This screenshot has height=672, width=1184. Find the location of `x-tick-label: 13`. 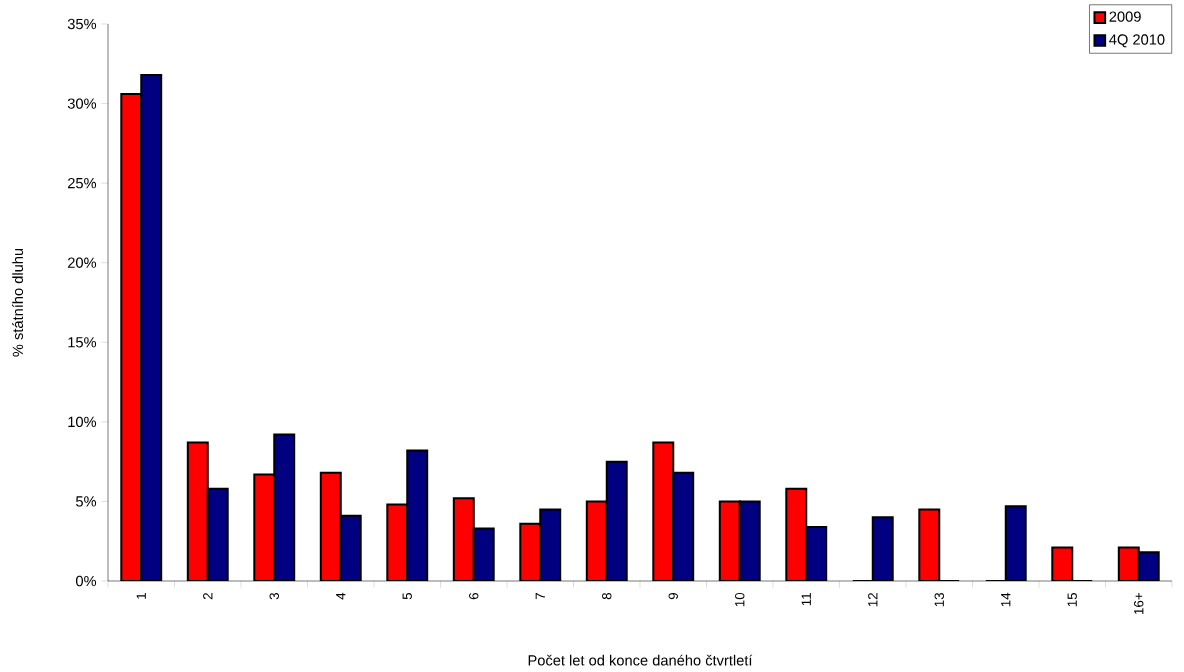

x-tick-label: 13 is located at coordinates (939, 599).